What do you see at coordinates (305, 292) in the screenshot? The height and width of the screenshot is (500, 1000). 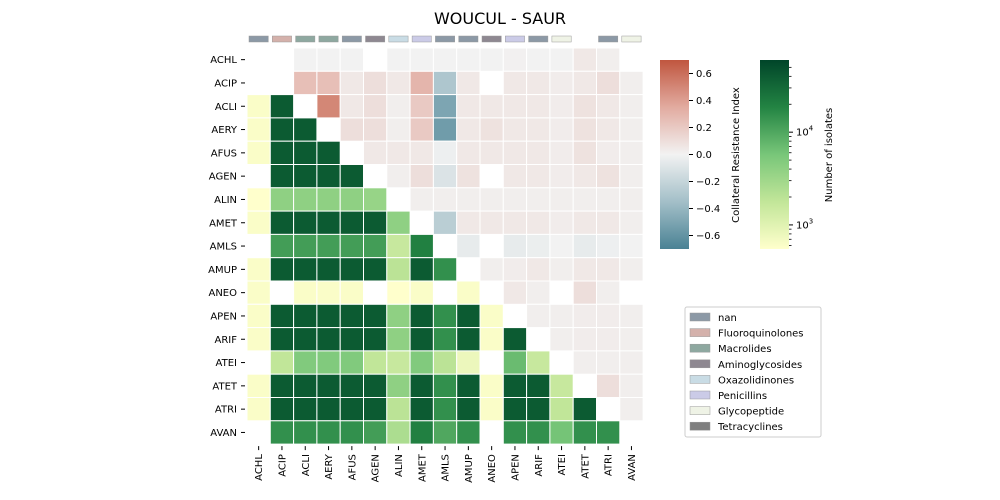 I see `cell-aneo-acli` at bounding box center [305, 292].